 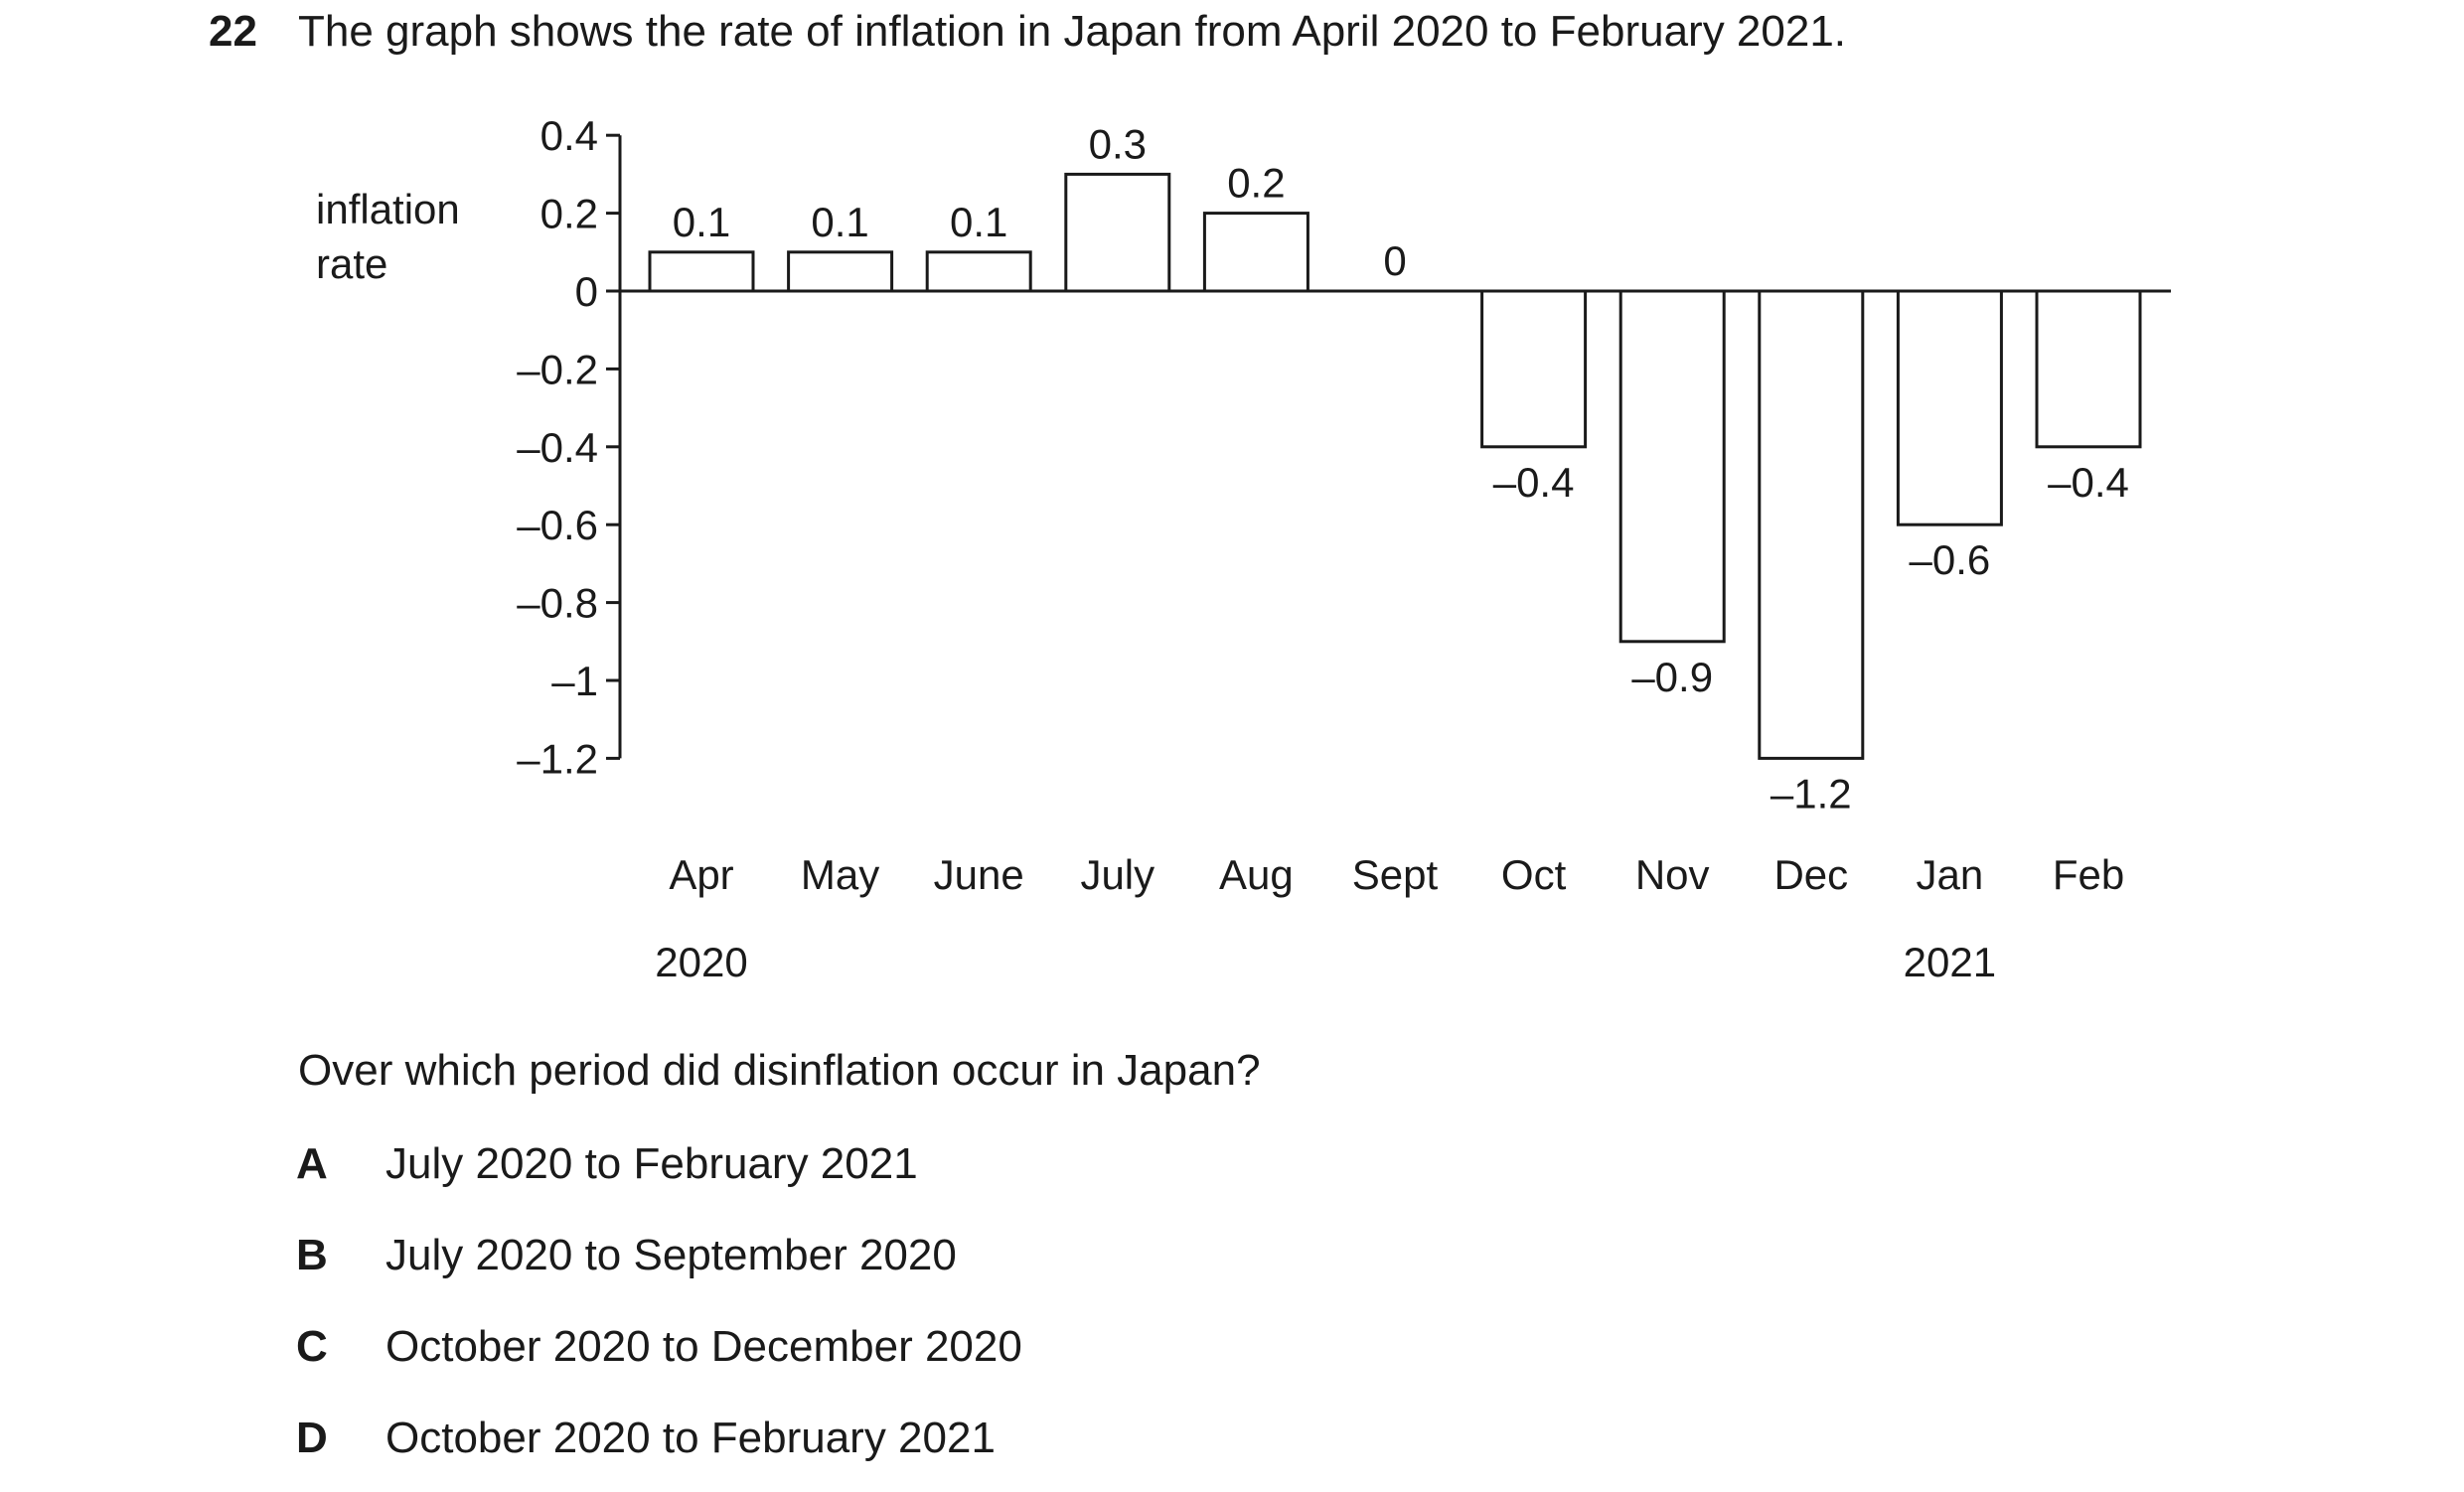 What do you see at coordinates (2089, 874) in the screenshot?
I see `x-tick-label: Feb` at bounding box center [2089, 874].